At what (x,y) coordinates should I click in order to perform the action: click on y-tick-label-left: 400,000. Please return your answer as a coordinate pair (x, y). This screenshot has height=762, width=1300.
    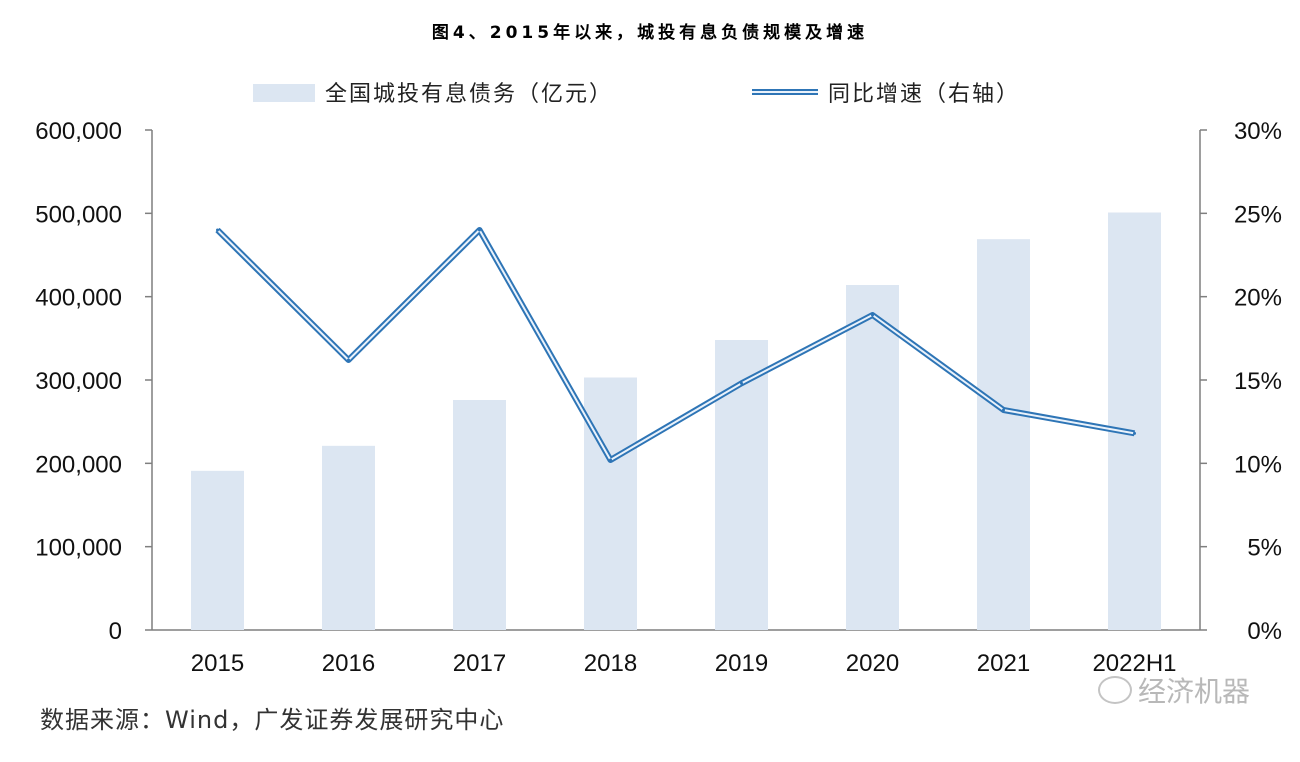
    Looking at the image, I should click on (78, 298).